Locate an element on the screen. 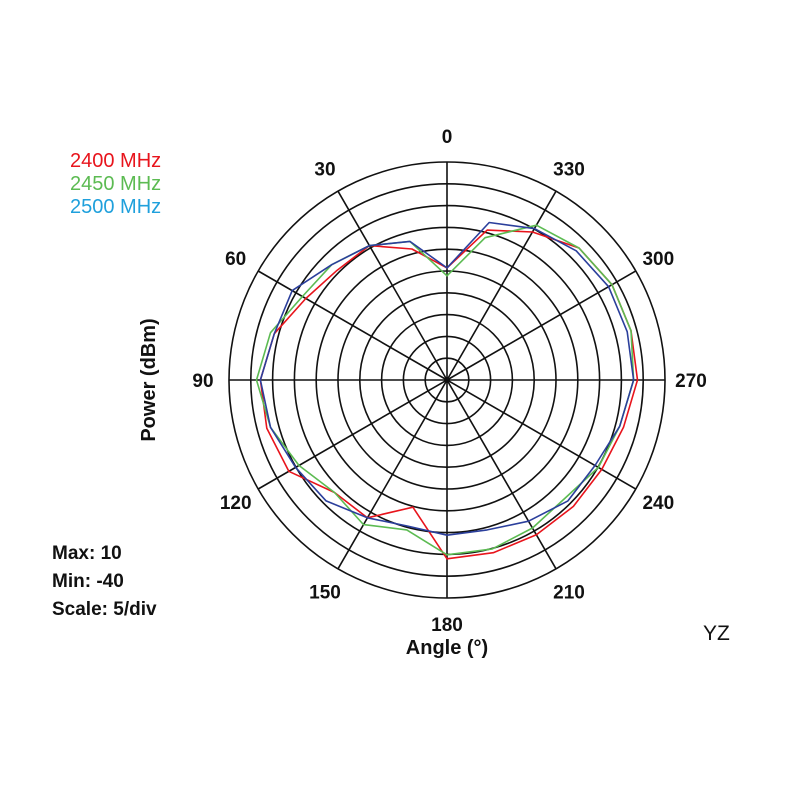 The image size is (800, 805). angle-tick-label: 210 is located at coordinates (569, 592).